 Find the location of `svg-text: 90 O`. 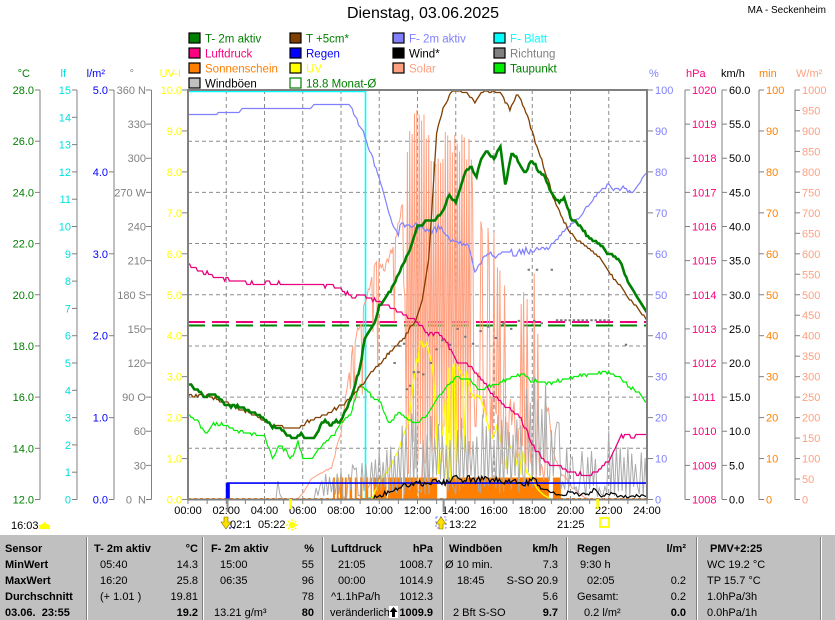

svg-text: 90 O is located at coordinates (134, 398).